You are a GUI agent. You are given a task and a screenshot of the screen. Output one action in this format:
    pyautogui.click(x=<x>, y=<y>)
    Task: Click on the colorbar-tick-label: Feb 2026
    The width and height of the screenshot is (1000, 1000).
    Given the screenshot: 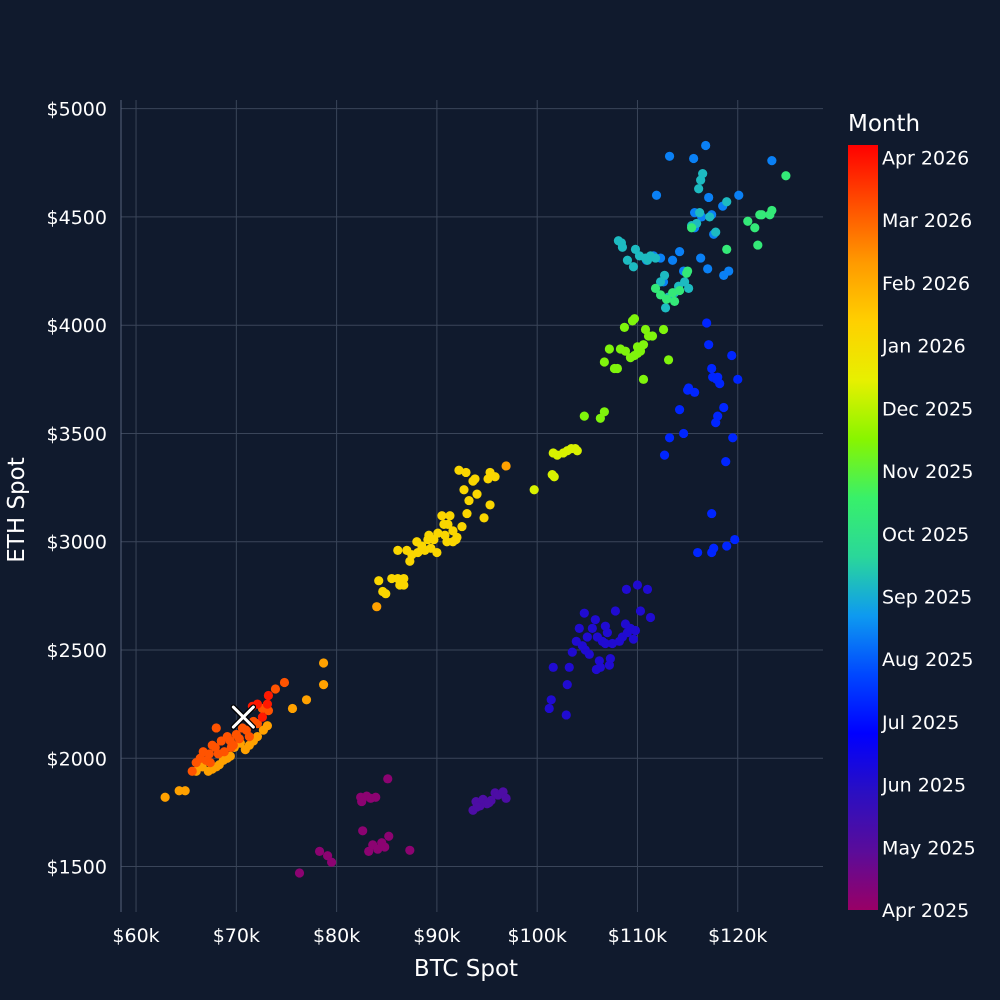 What is the action you would take?
    pyautogui.click(x=926, y=284)
    